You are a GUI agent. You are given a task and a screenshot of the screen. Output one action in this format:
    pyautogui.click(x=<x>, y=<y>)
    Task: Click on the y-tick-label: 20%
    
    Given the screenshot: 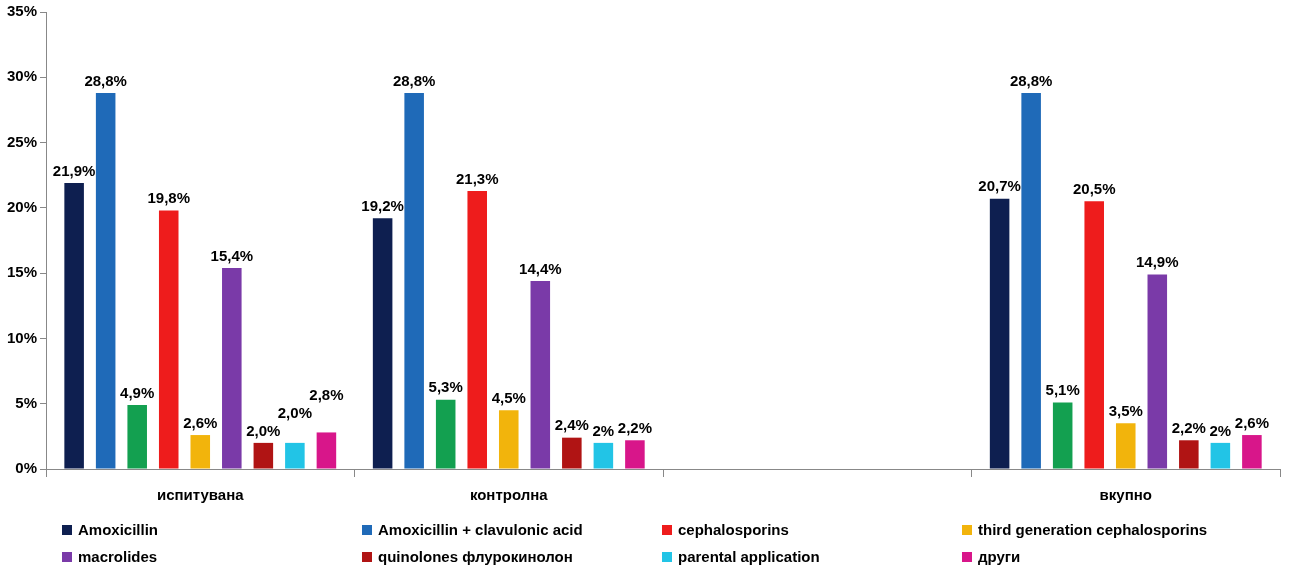 What is the action you would take?
    pyautogui.click(x=22, y=206)
    